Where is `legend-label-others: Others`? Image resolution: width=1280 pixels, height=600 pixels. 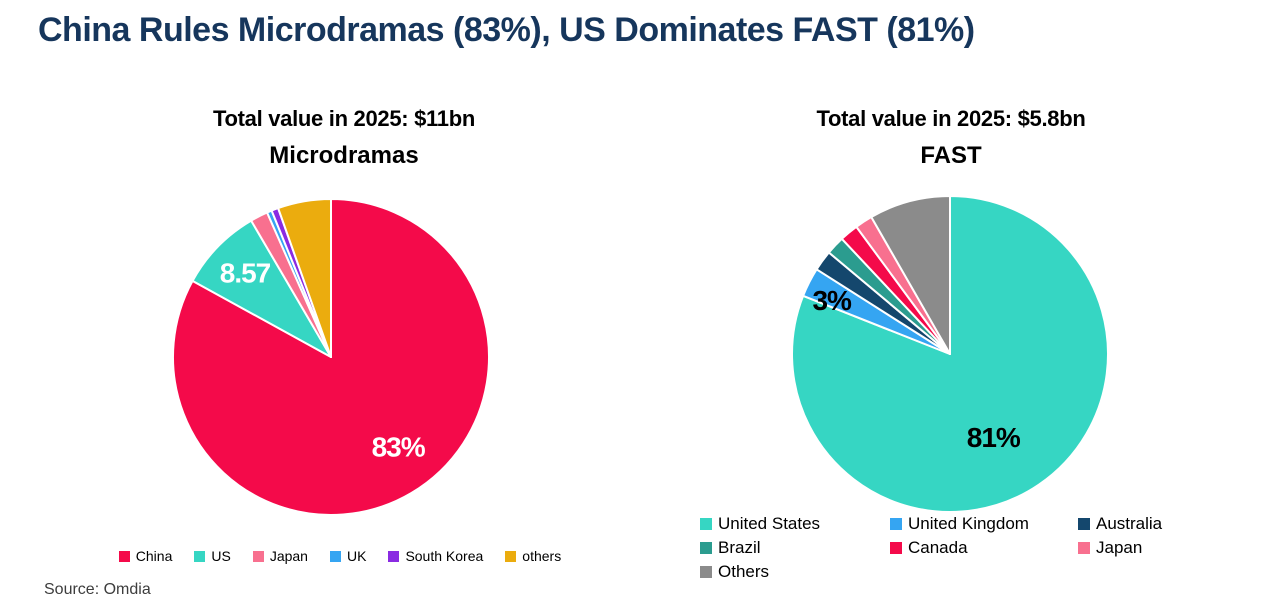
legend-label-others: Others is located at coordinates (744, 571).